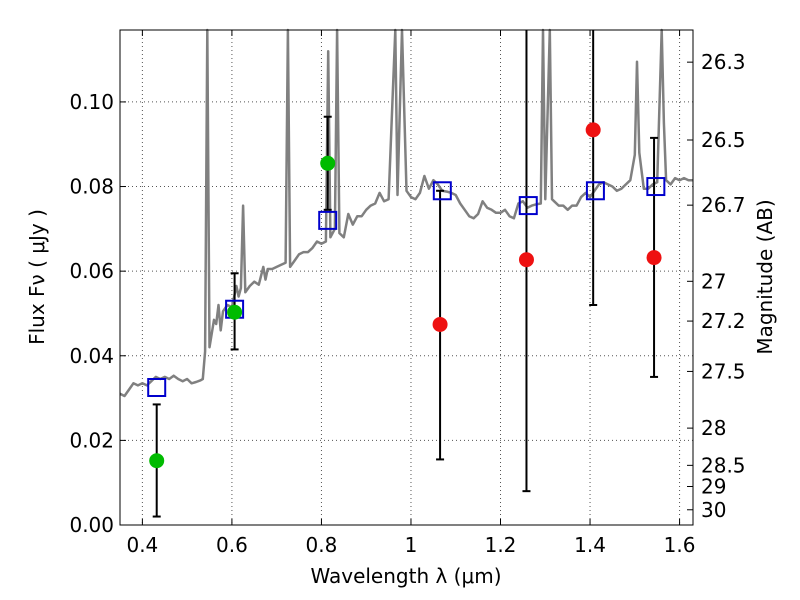 The width and height of the screenshot is (800, 600). Describe the element at coordinates (411, 545) in the screenshot. I see `x-tick-label: 1` at that location.